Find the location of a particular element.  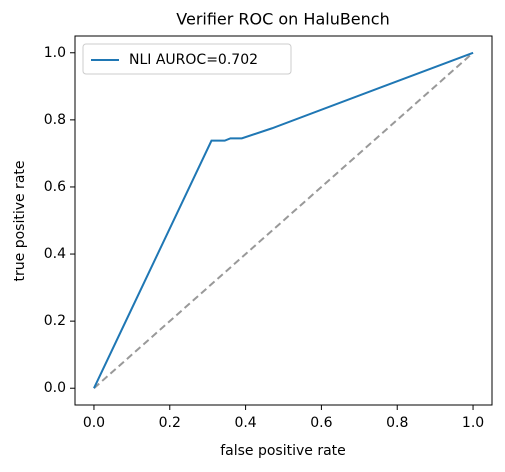

legend-box is located at coordinates (187, 59).